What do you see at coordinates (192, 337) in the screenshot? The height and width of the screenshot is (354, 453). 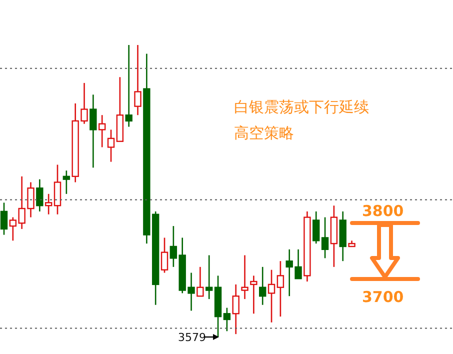 I see `annotation: 3579` at bounding box center [192, 337].